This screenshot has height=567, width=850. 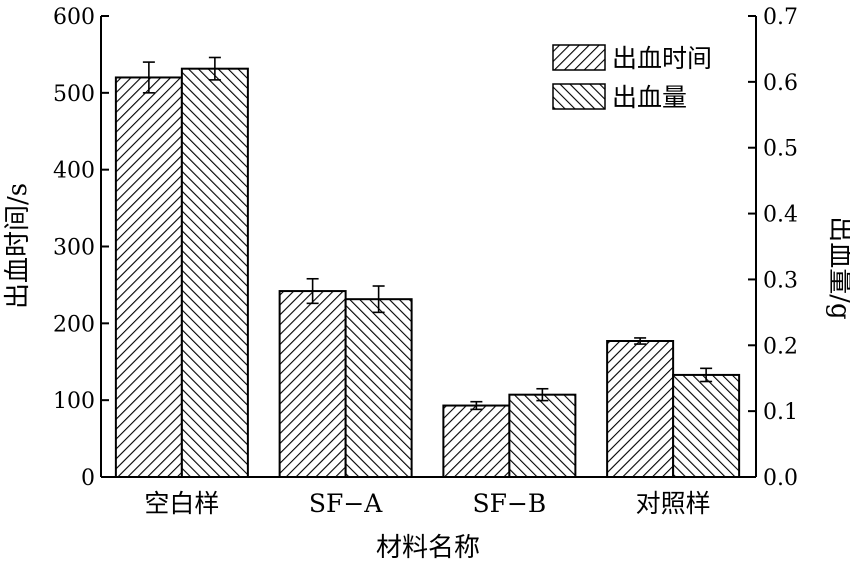 I want to click on left-tick-label: 300, so click(x=74, y=248).